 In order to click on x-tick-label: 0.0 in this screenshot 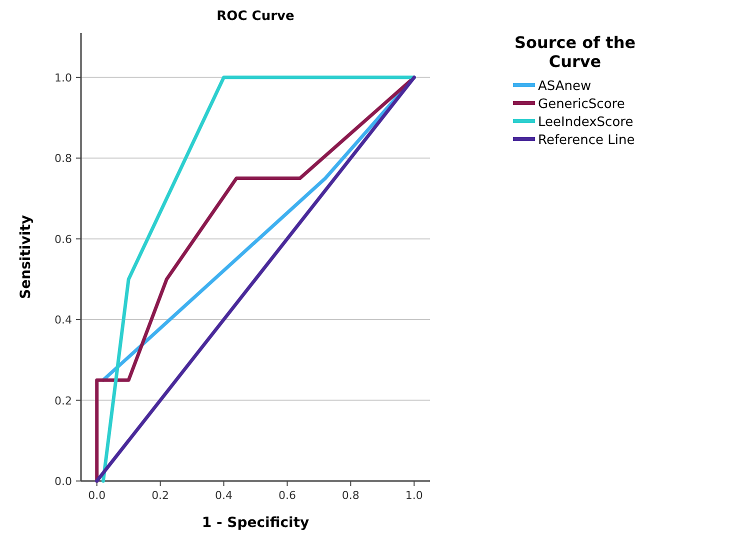, I will do `click(97, 495)`.